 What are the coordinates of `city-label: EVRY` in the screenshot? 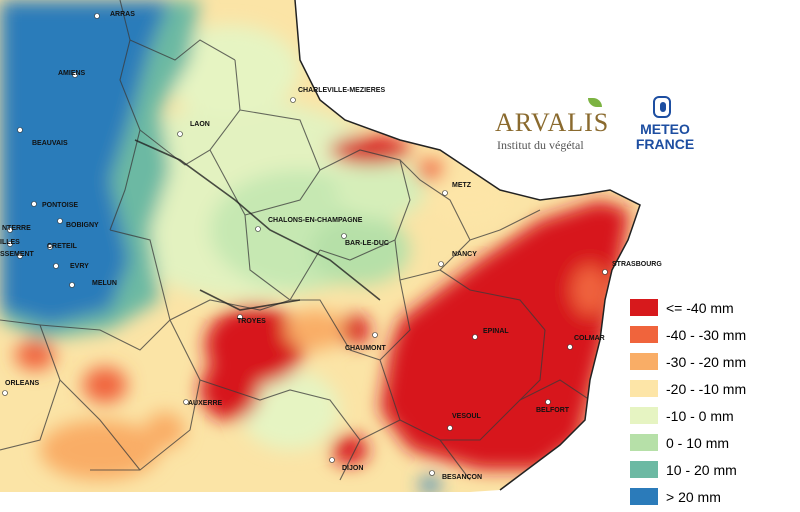 It's located at (79, 266).